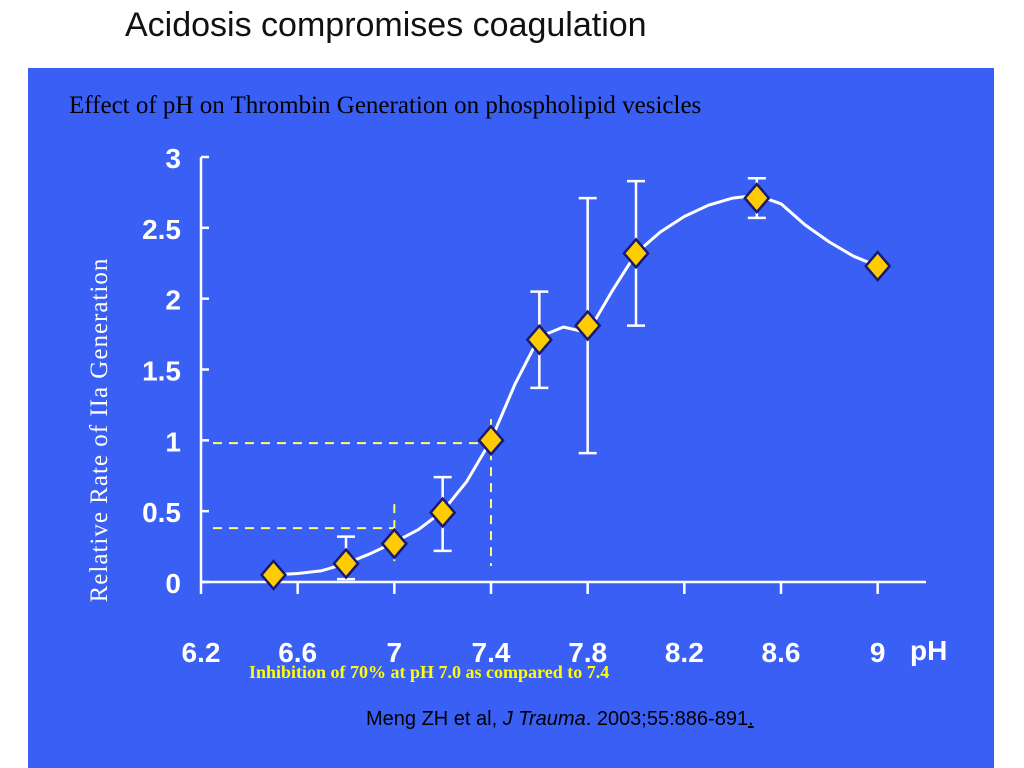  Describe the element at coordinates (173, 158) in the screenshot. I see `y-tick-label: 3` at that location.